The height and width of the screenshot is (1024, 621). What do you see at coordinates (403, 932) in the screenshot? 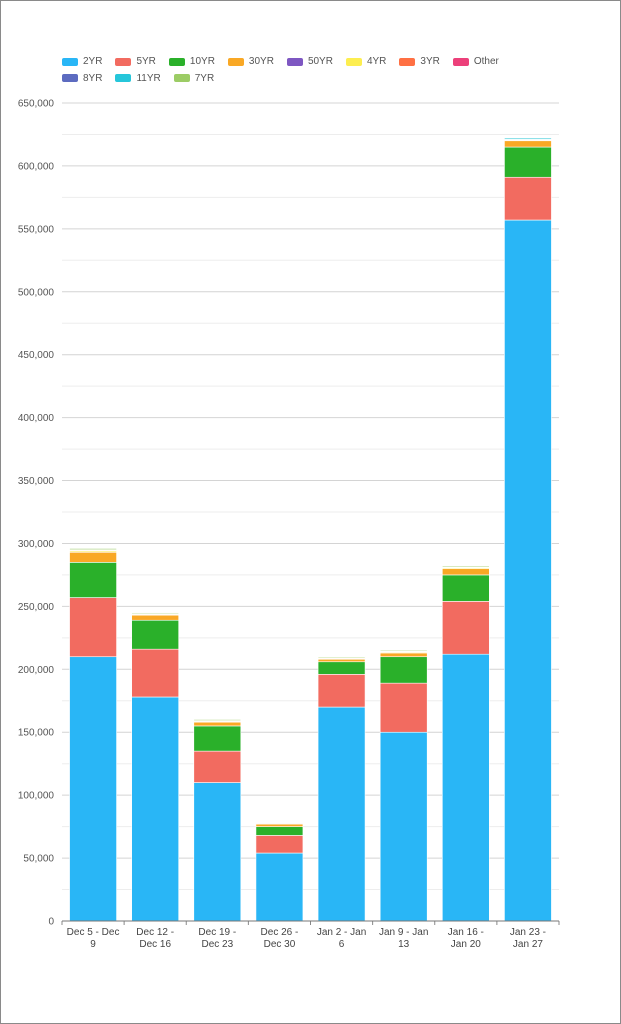
I see `x-tick-label: Jan 9 - Jan` at bounding box center [403, 932].